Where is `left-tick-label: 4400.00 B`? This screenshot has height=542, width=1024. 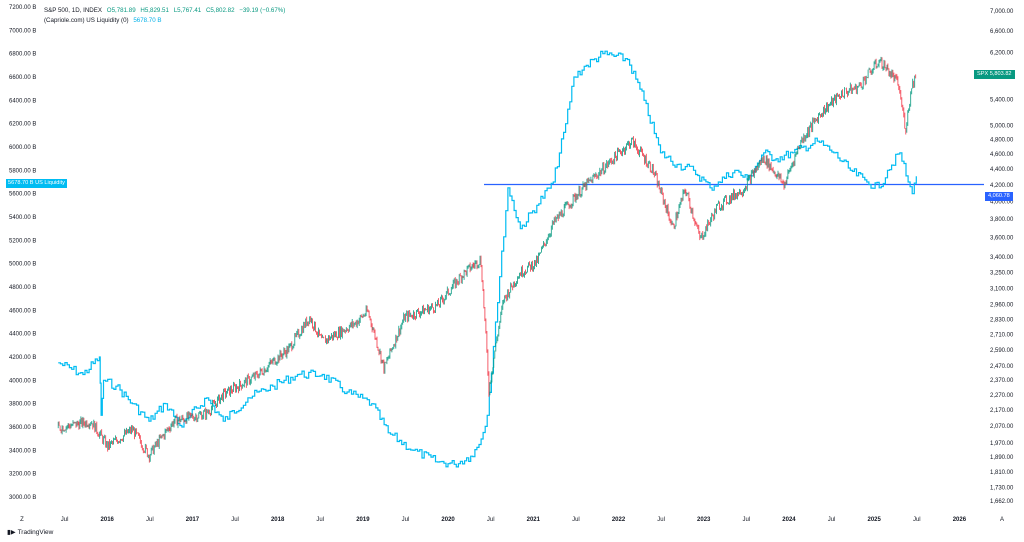
left-tick-label: 4400.00 B is located at coordinates (22, 335).